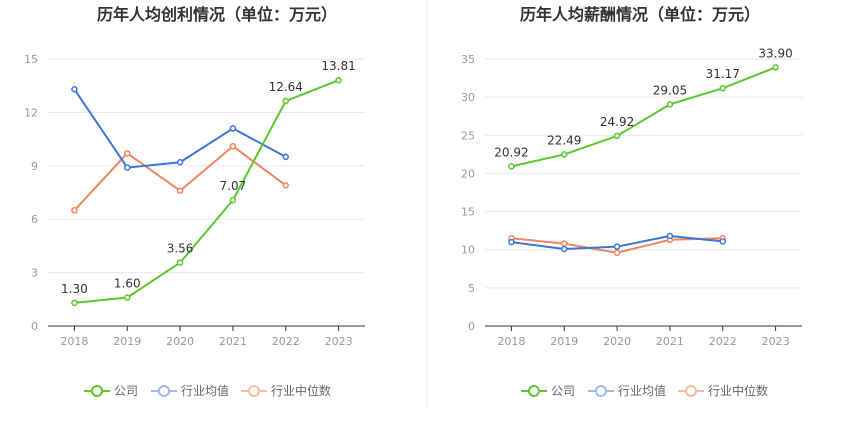  Describe the element at coordinates (471, 288) in the screenshot. I see `y-tick-label: 5` at that location.